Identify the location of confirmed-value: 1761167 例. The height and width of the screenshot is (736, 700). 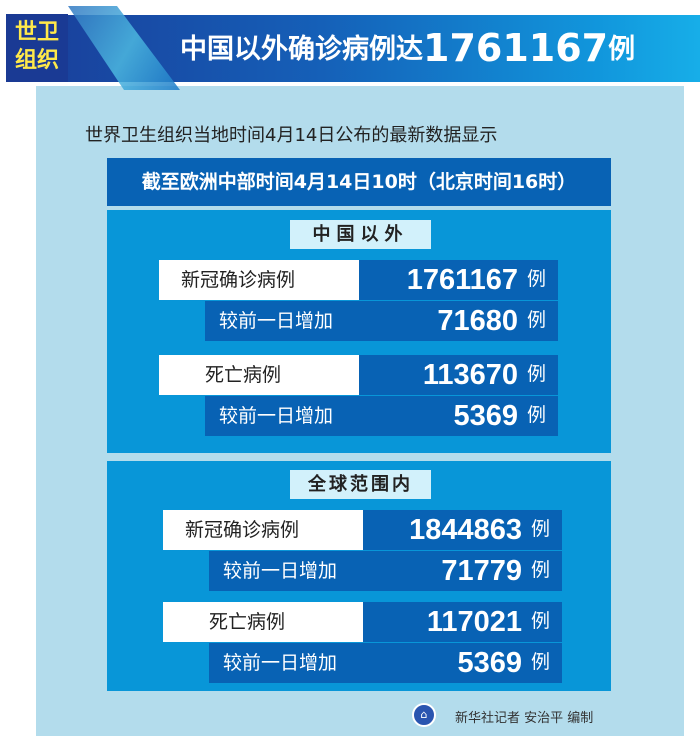
(458, 280).